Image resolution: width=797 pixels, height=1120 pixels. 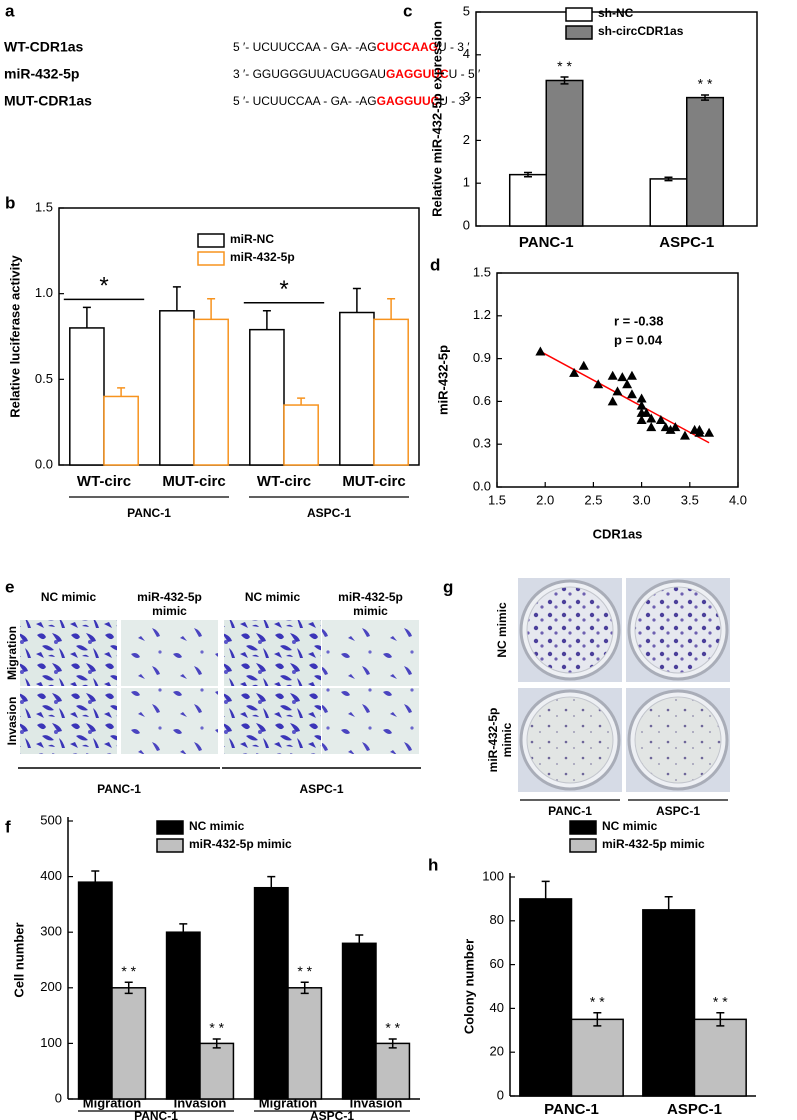 What do you see at coordinates (103, 286) in the screenshot?
I see `significance: *` at bounding box center [103, 286].